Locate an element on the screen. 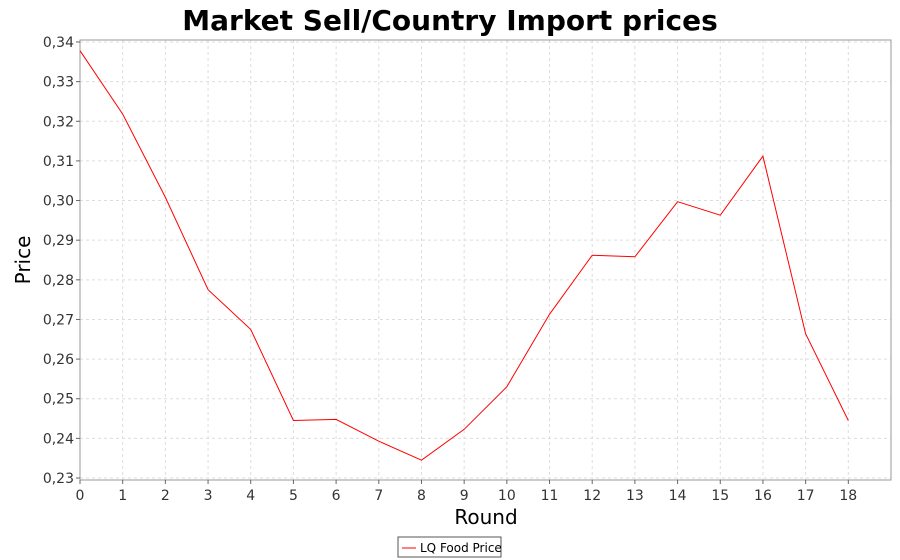  x-tick-label: 7 is located at coordinates (378, 496).